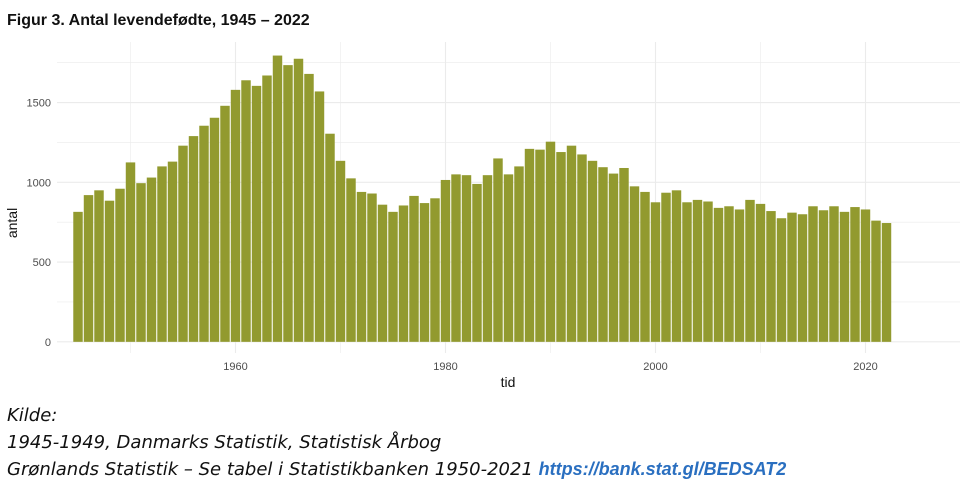  Describe the element at coordinates (634, 264) in the screenshot. I see `bar-1998` at that location.